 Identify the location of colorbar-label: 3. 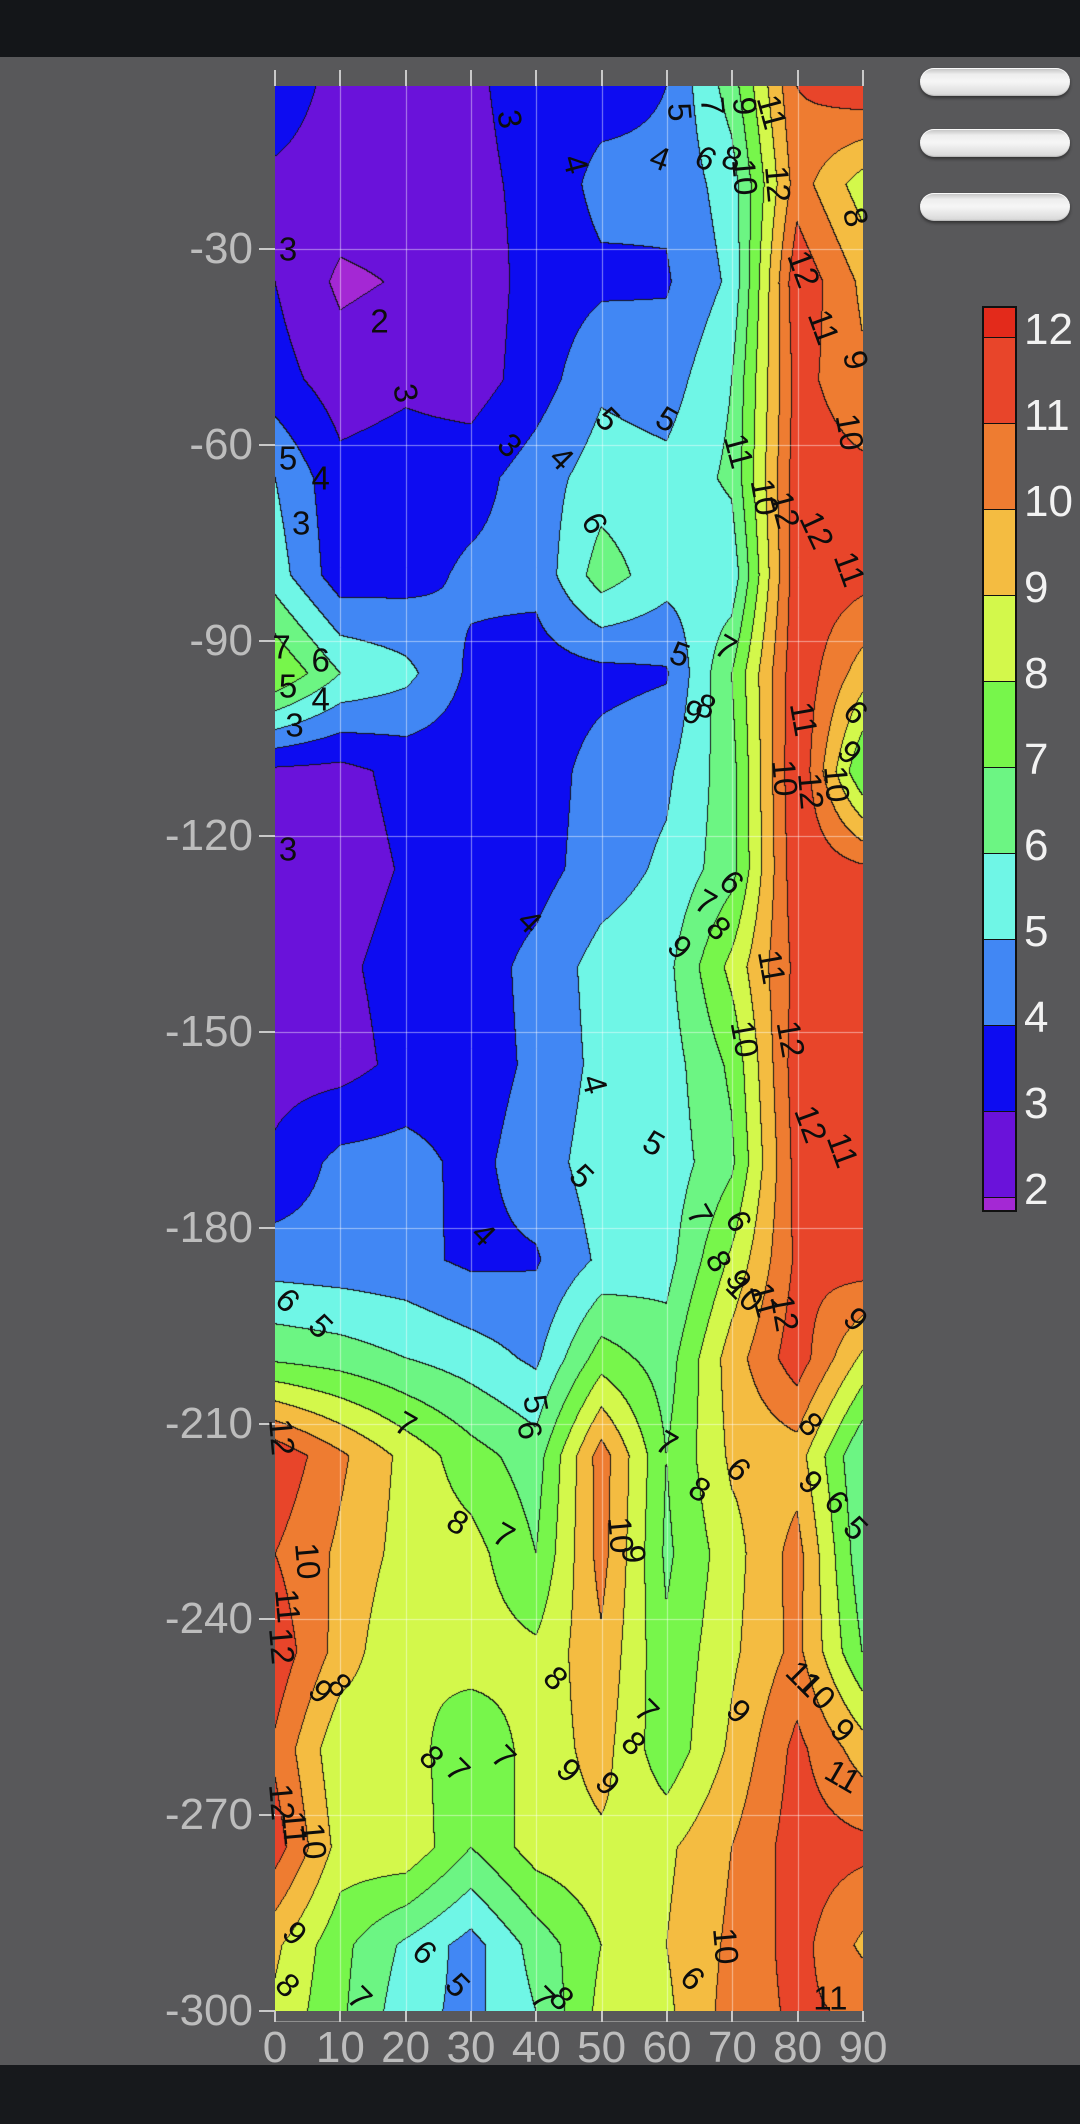
(1036, 1103).